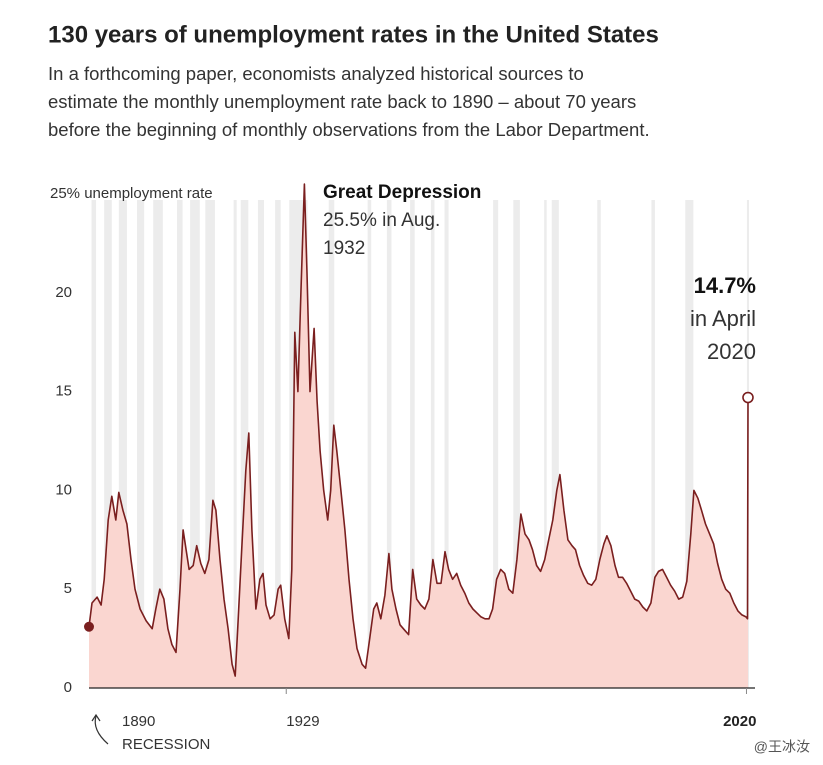 The height and width of the screenshot is (765, 823). I want to click on annotation: 2020, so click(731, 351).